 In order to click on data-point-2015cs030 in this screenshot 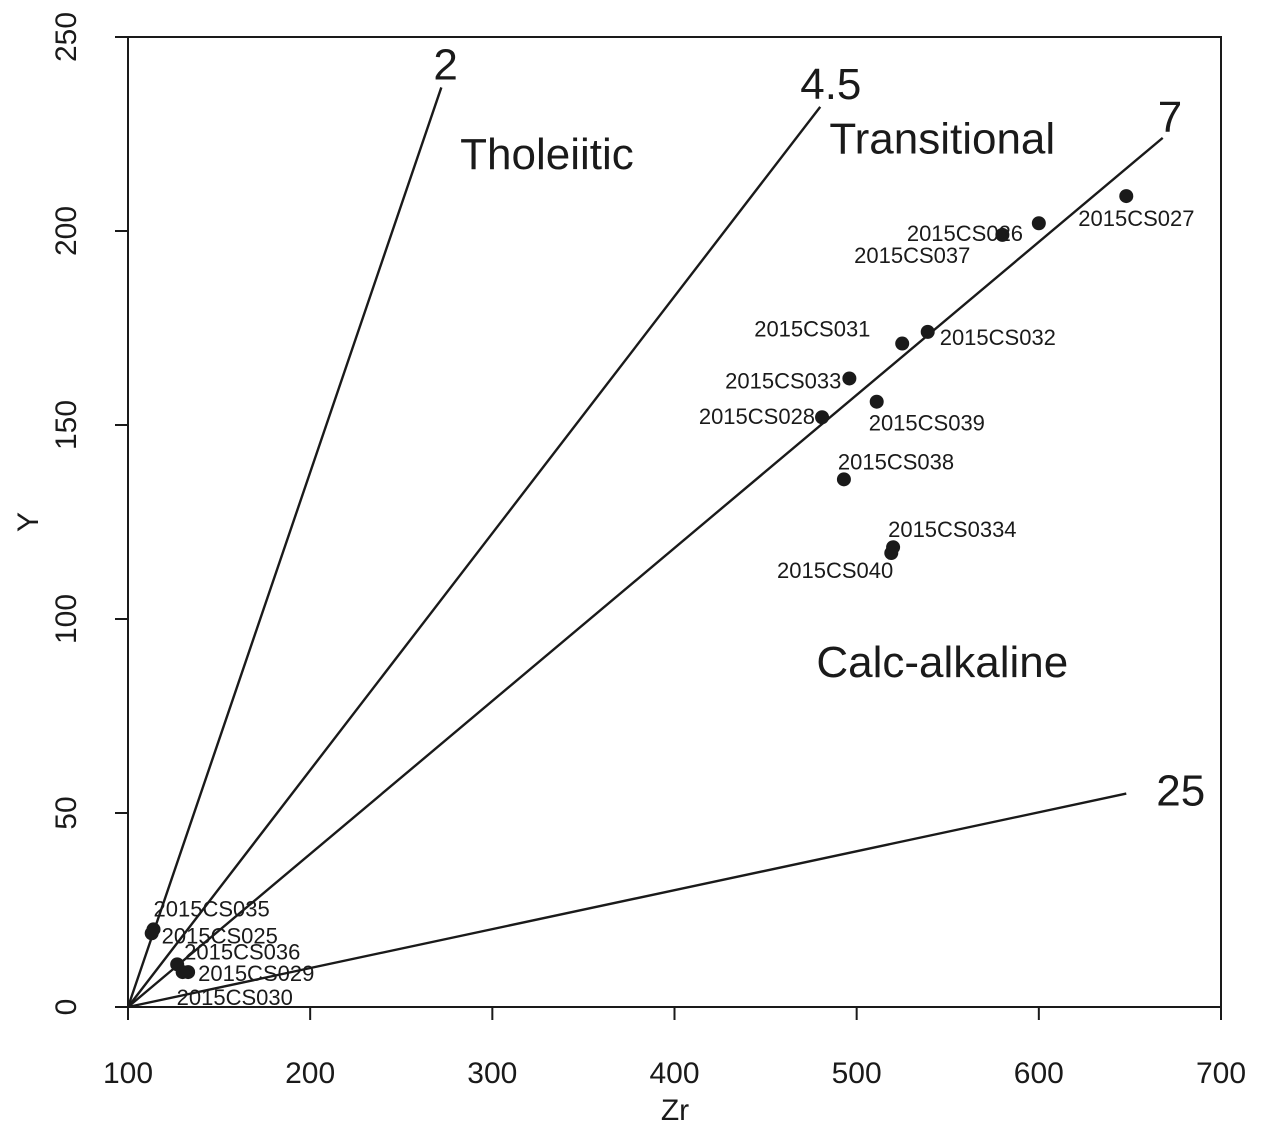, I will do `click(182, 972)`.